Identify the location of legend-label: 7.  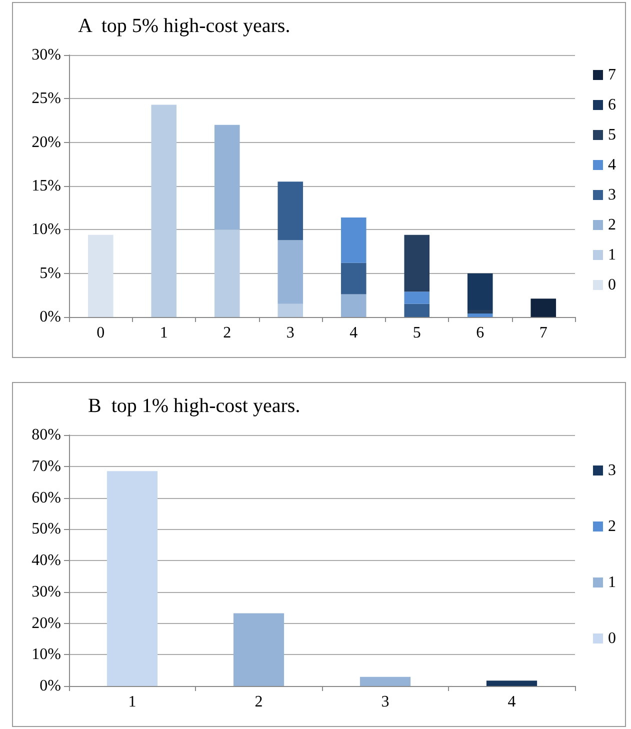
(612, 75).